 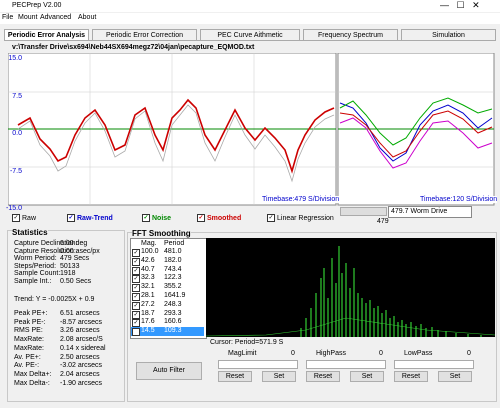 What do you see at coordinates (418, 353) in the screenshot?
I see `control-label: LowPass` at bounding box center [418, 353].